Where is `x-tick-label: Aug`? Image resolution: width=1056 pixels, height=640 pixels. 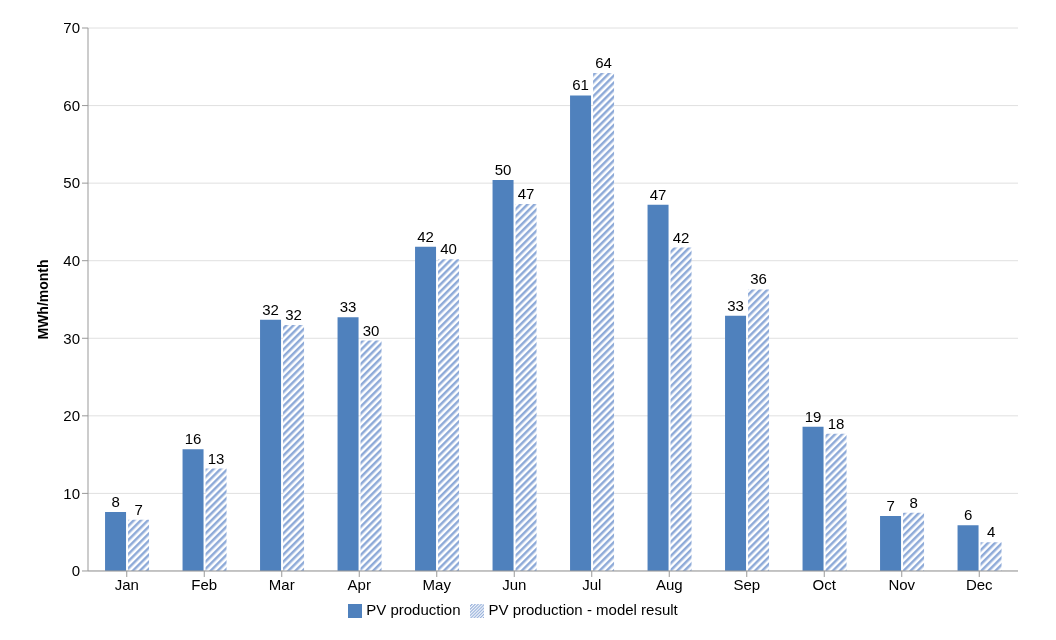 x-tick-label: Aug is located at coordinates (669, 584).